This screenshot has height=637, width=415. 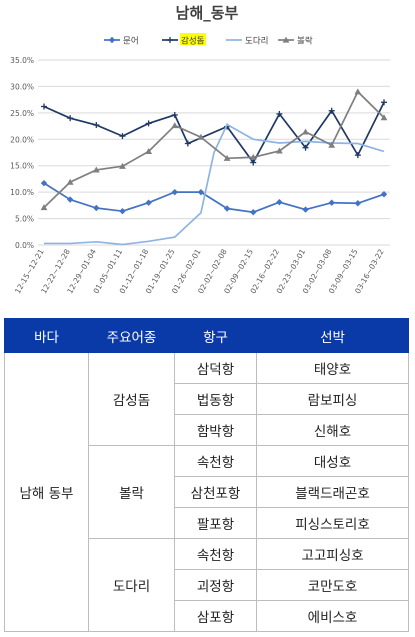 I want to click on species-cell: 감성돔, so click(x=131, y=399).